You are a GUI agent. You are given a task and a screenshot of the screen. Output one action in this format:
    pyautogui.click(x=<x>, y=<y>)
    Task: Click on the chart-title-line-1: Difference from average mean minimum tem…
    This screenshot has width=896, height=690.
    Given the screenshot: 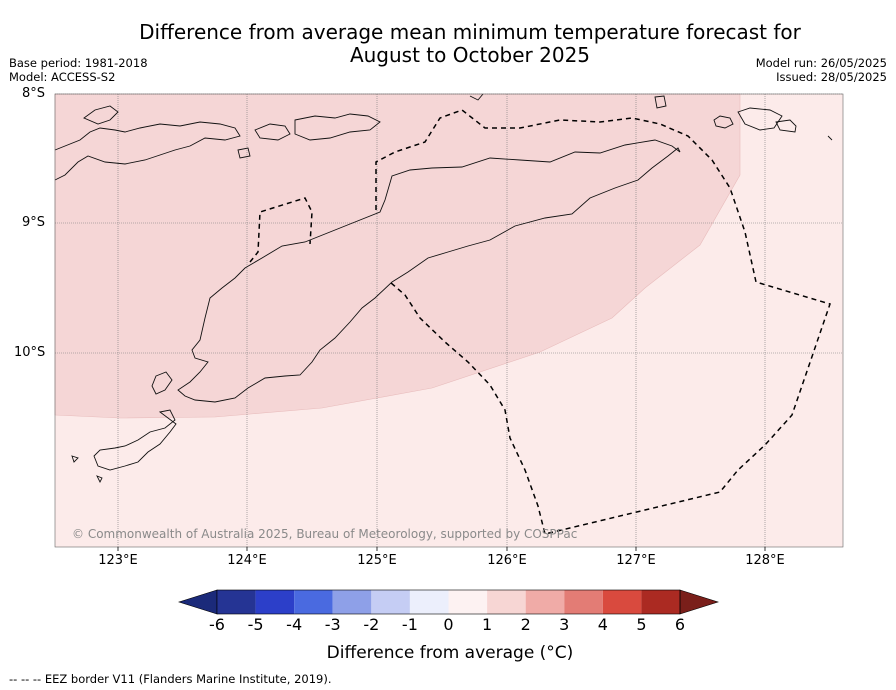 What is the action you would take?
    pyautogui.click(x=470, y=32)
    